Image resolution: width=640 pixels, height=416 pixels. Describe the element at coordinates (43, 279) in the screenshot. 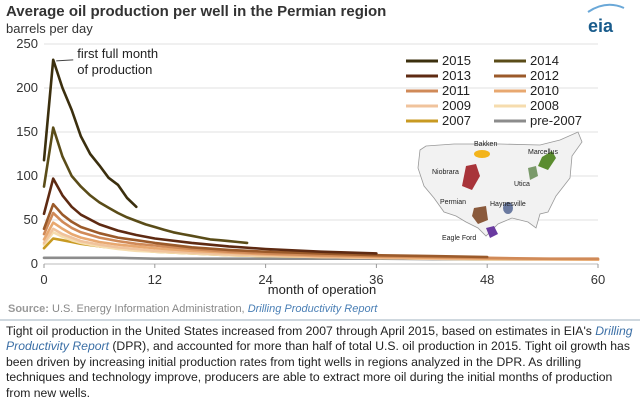

I see `x-tick-label-0: 0` at that location.